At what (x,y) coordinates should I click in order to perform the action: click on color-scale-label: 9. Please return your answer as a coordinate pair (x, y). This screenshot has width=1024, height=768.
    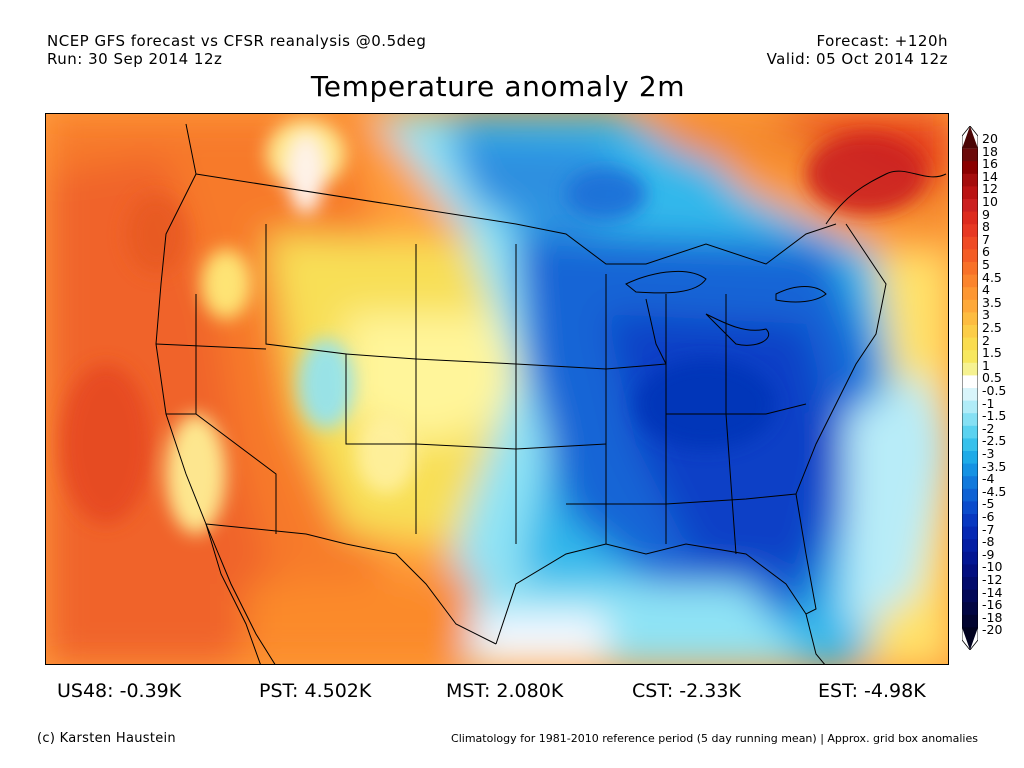
    Looking at the image, I should click on (986, 214).